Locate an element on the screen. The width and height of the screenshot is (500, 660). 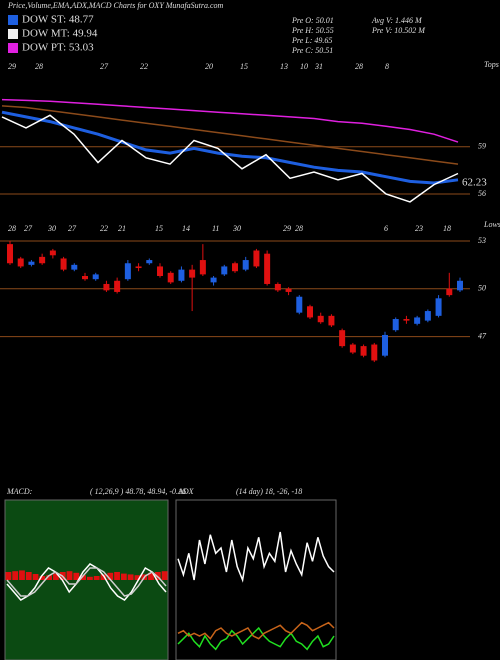
bottom-label: Lows is located at coordinates (491, 224).